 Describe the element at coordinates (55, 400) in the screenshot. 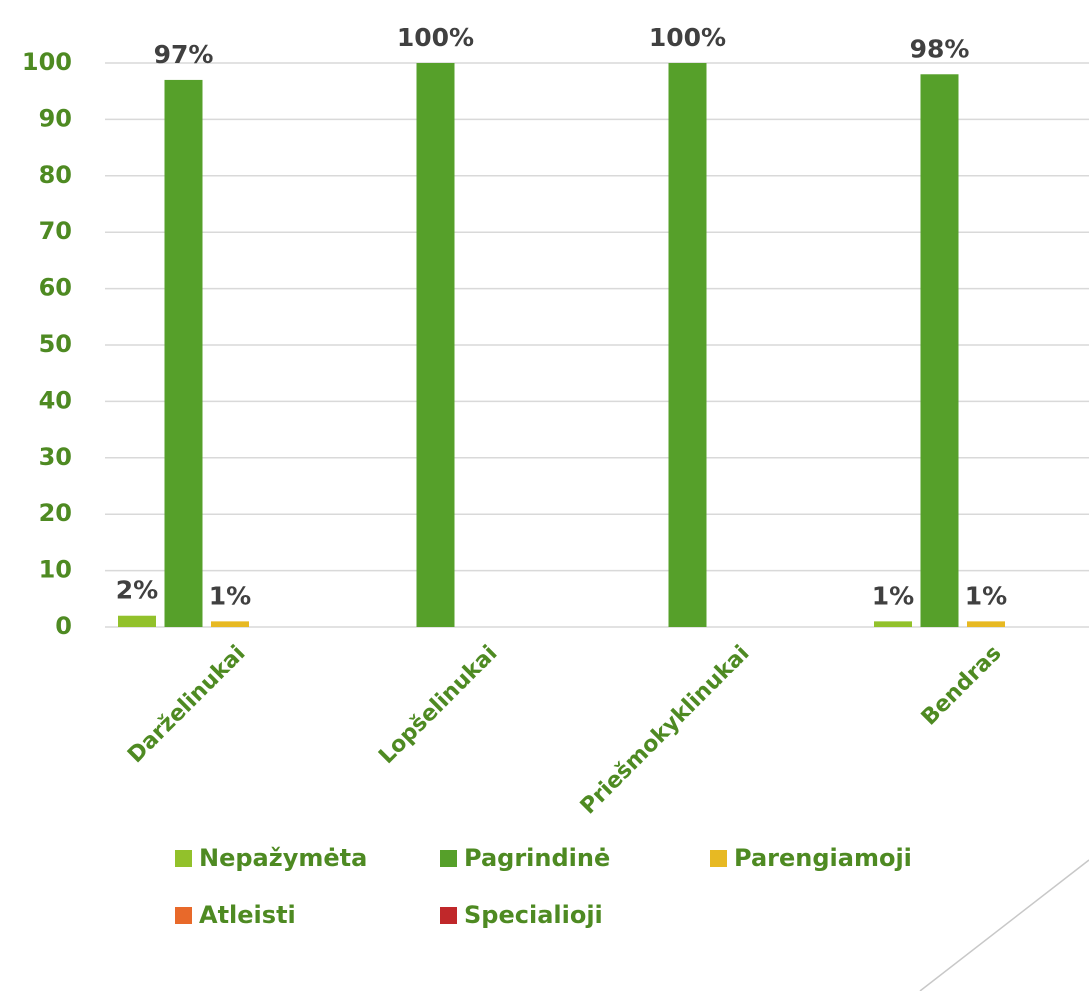

I see `y-tick-label: 40` at that location.